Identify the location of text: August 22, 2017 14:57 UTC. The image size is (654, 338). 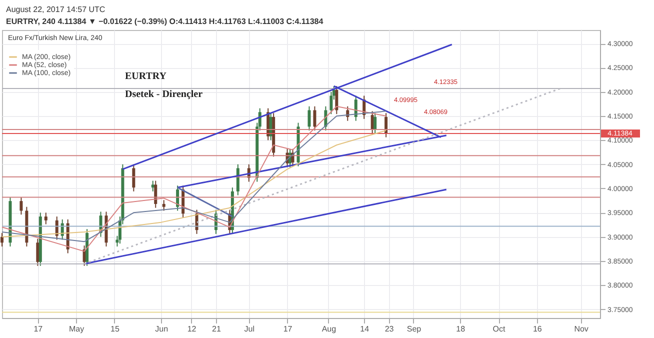
(56, 9).